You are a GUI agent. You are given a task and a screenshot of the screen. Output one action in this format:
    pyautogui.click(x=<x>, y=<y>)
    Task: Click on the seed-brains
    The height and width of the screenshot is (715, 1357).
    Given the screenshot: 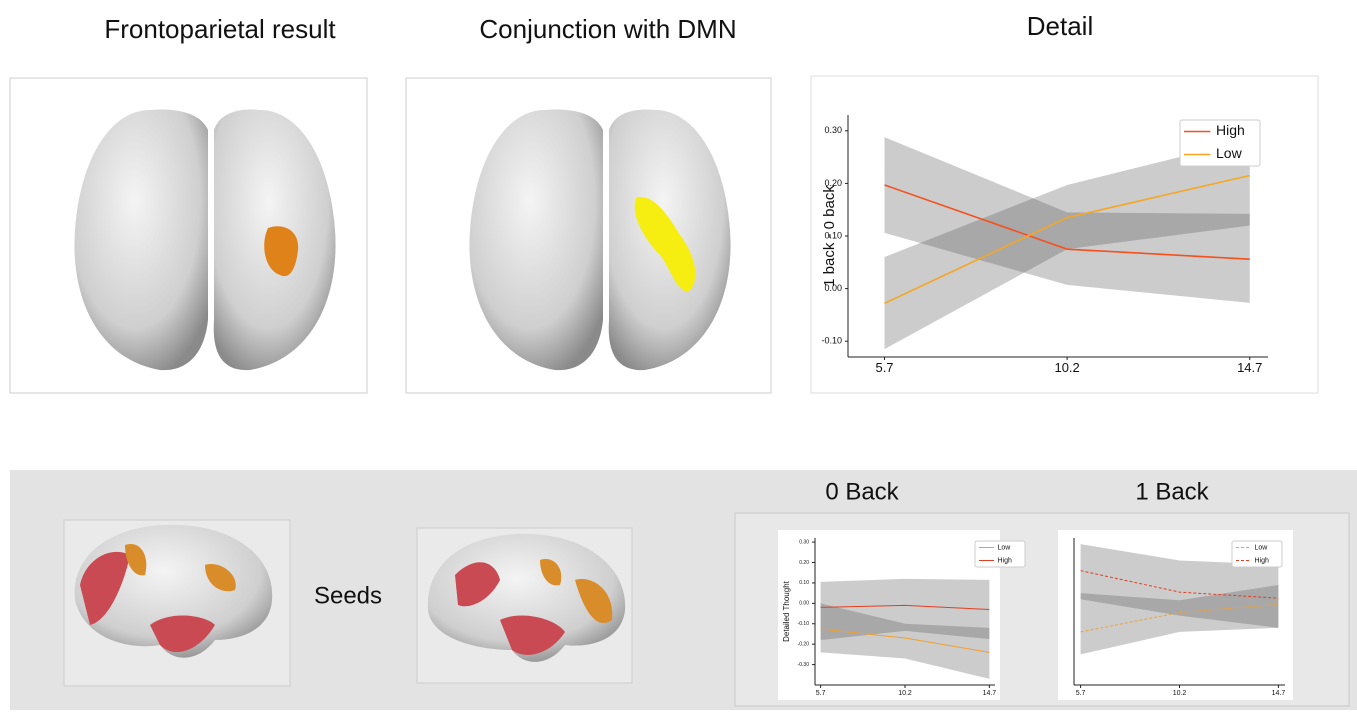 What is the action you would take?
    pyautogui.click(x=348, y=603)
    